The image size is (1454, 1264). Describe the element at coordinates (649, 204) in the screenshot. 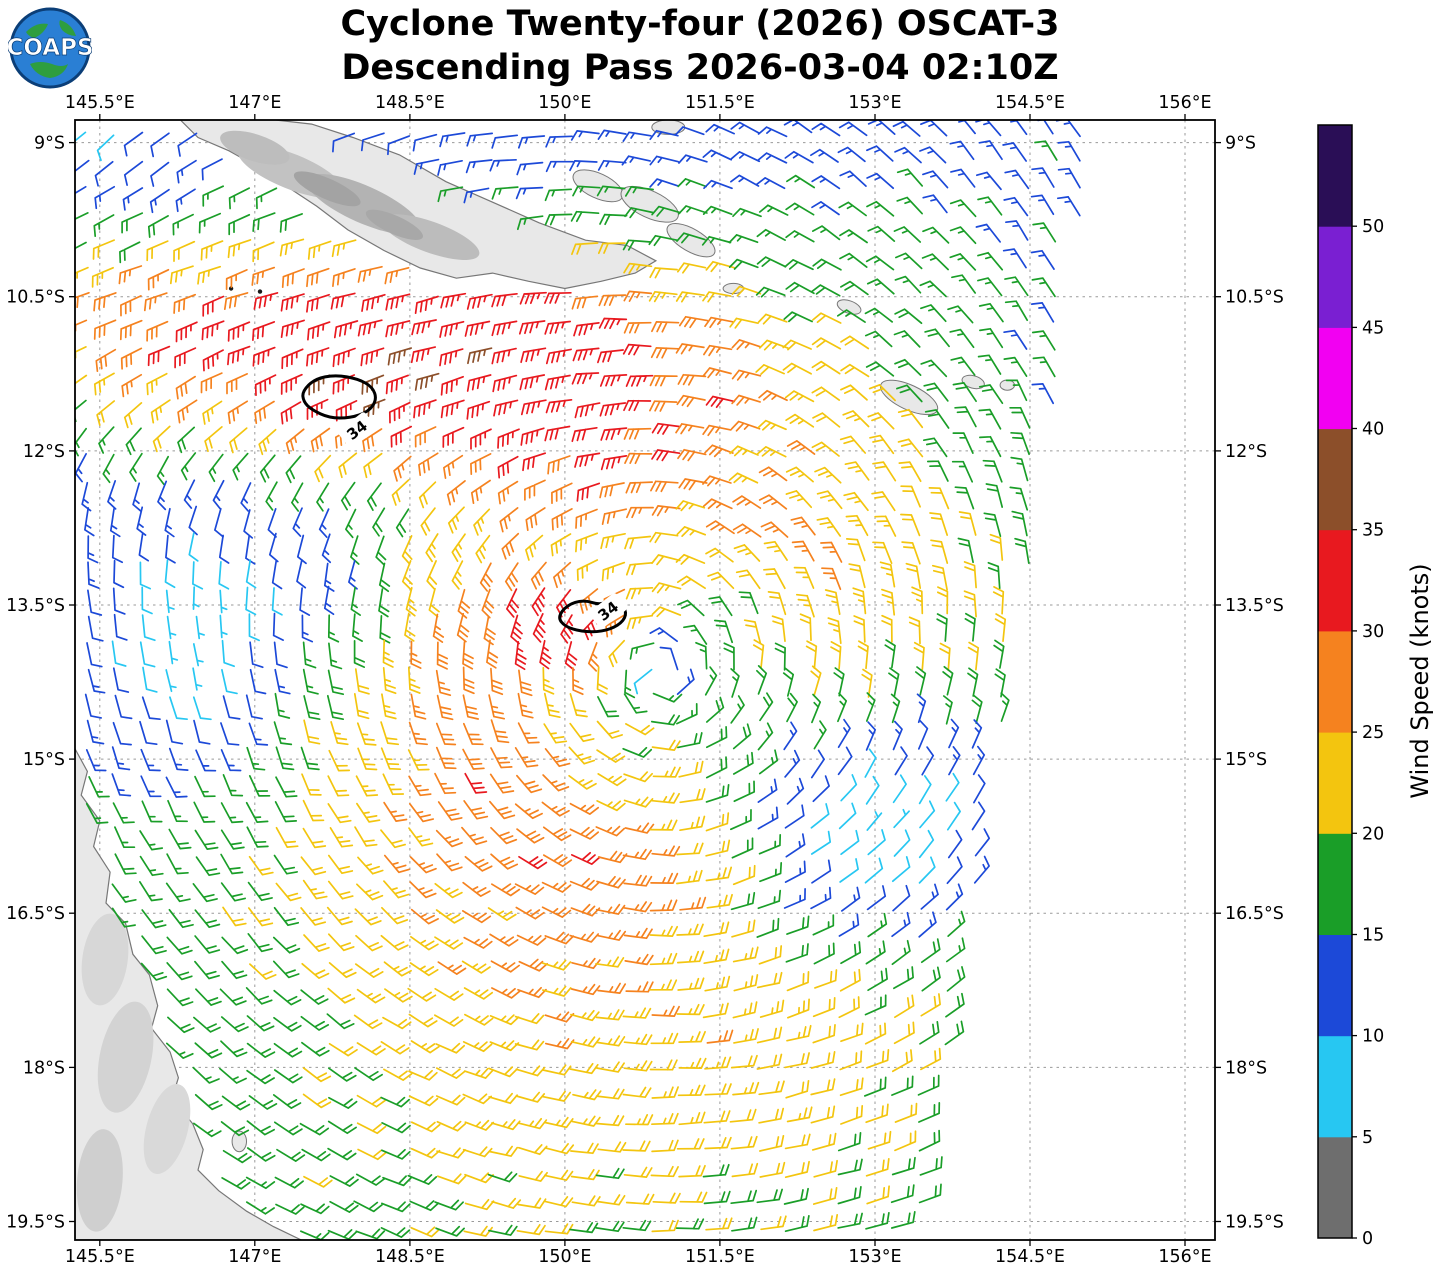

I see `island` at that location.